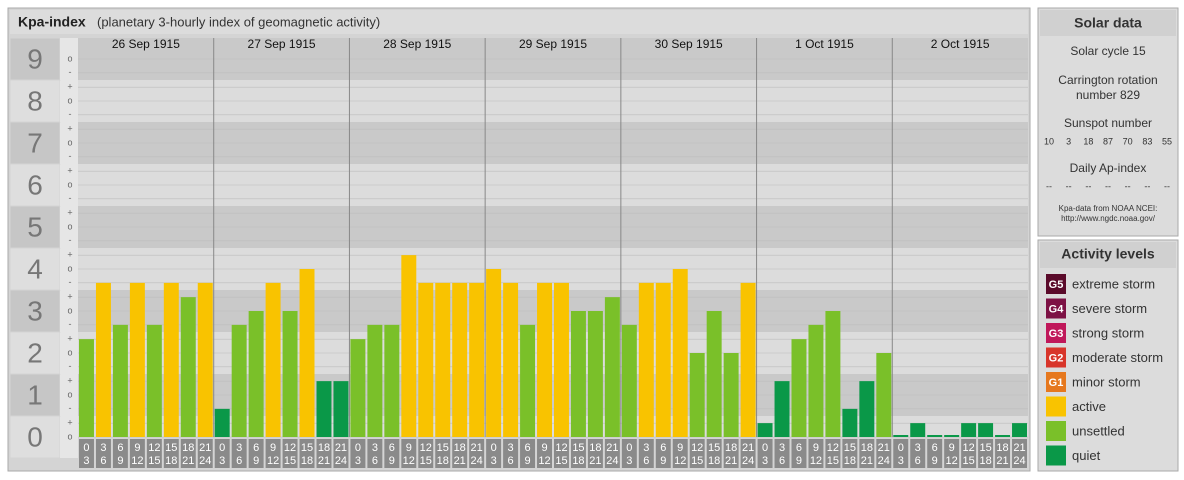 The image size is (1184, 480). Describe the element at coordinates (69, 395) in the screenshot. I see `y-sub-band` at that location.